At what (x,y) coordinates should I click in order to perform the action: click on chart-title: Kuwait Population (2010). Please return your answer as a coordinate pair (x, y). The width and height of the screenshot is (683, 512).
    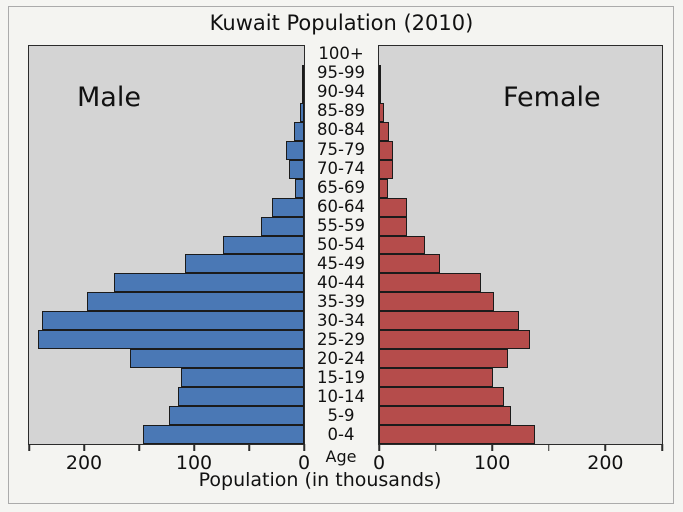
    Looking at the image, I should click on (341, 23).